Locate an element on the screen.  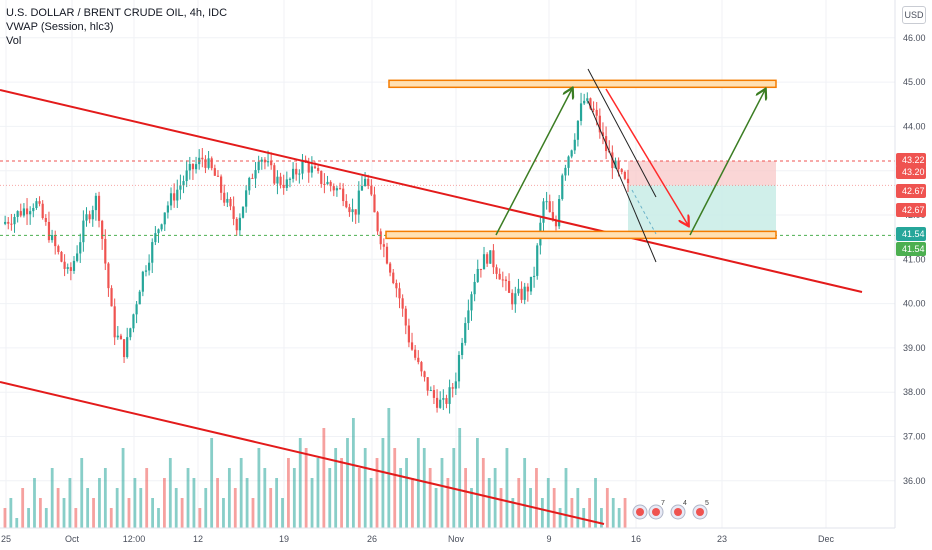
event-icons: 7 4 5 is located at coordinates (670, 510).